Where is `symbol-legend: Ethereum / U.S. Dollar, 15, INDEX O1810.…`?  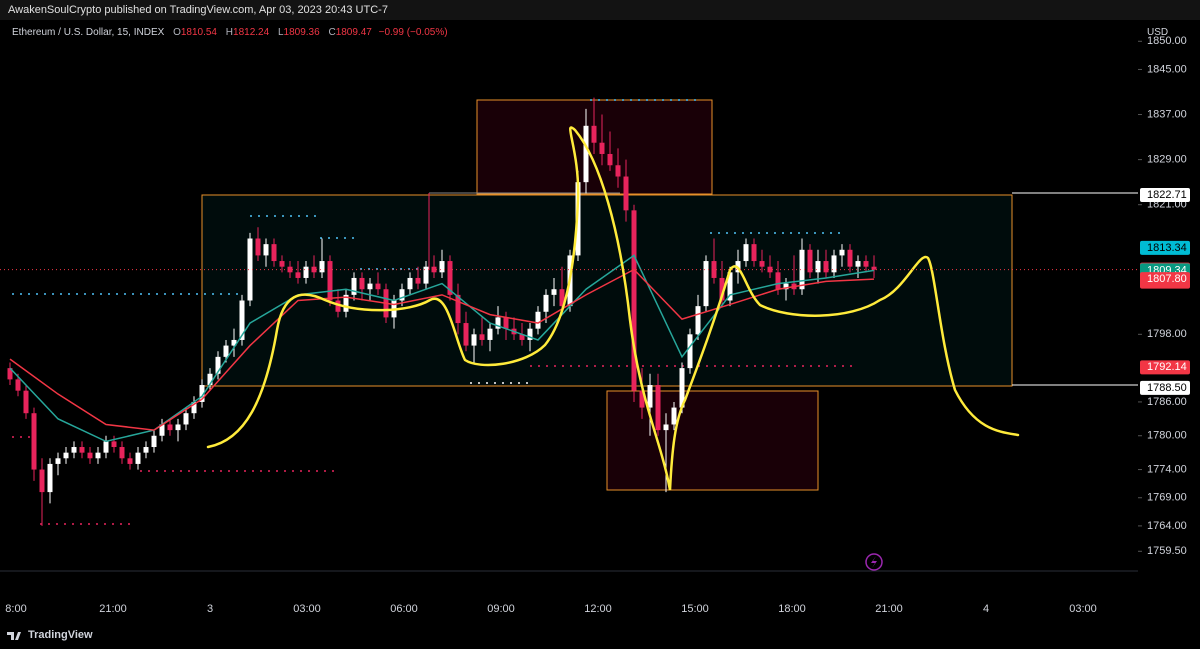 symbol-legend: Ethereum / U.S. Dollar, 15, INDEX O1810.… is located at coordinates (230, 32).